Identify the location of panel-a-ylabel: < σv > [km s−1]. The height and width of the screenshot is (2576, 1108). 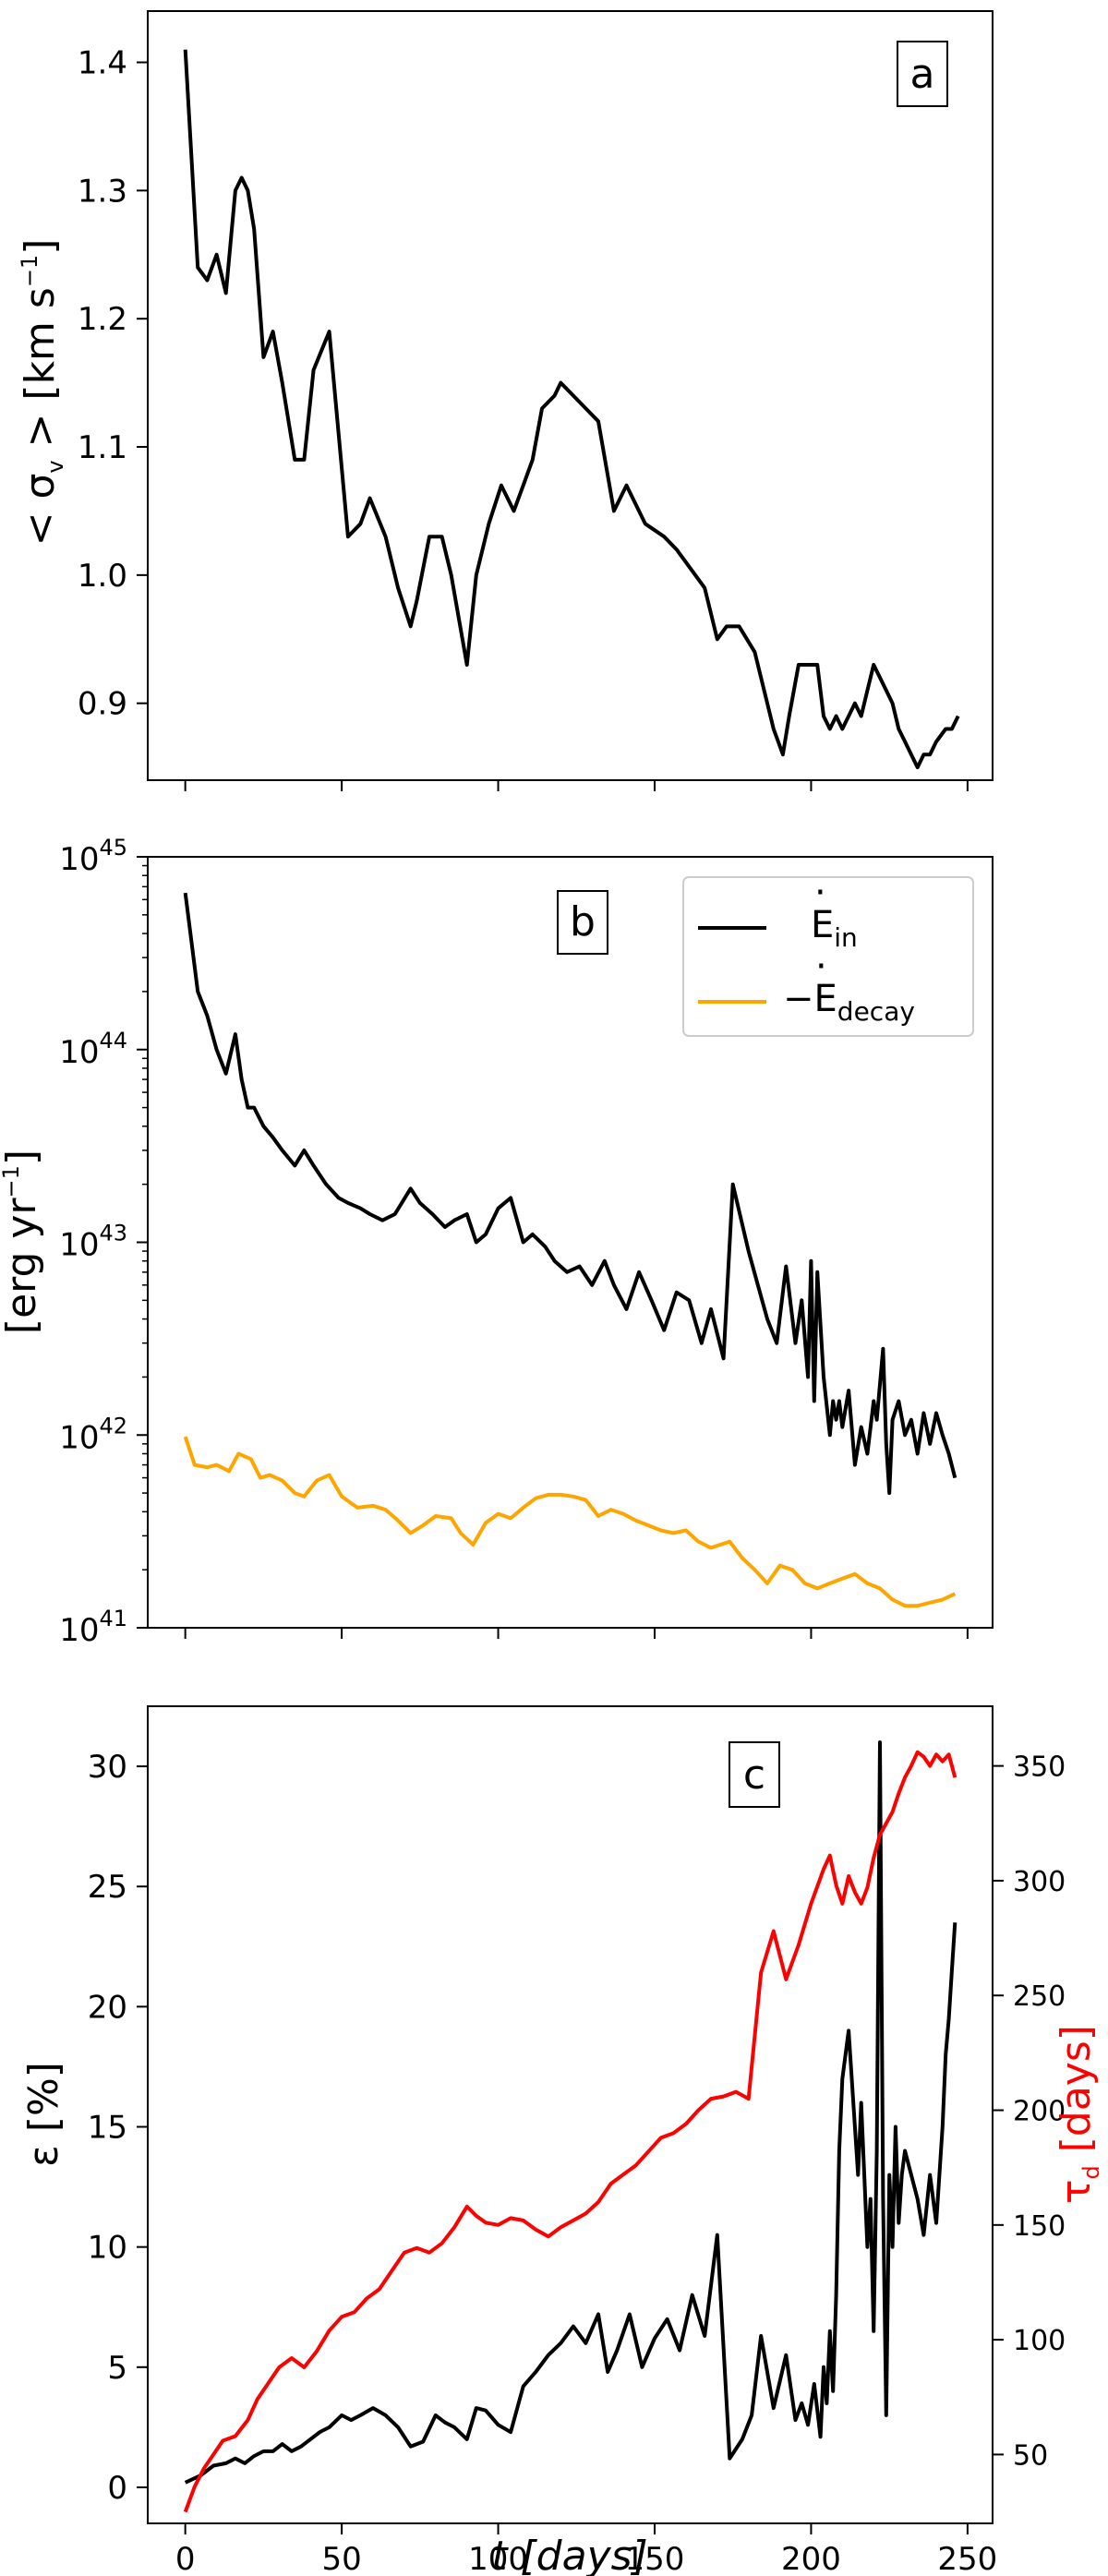
(42, 393).